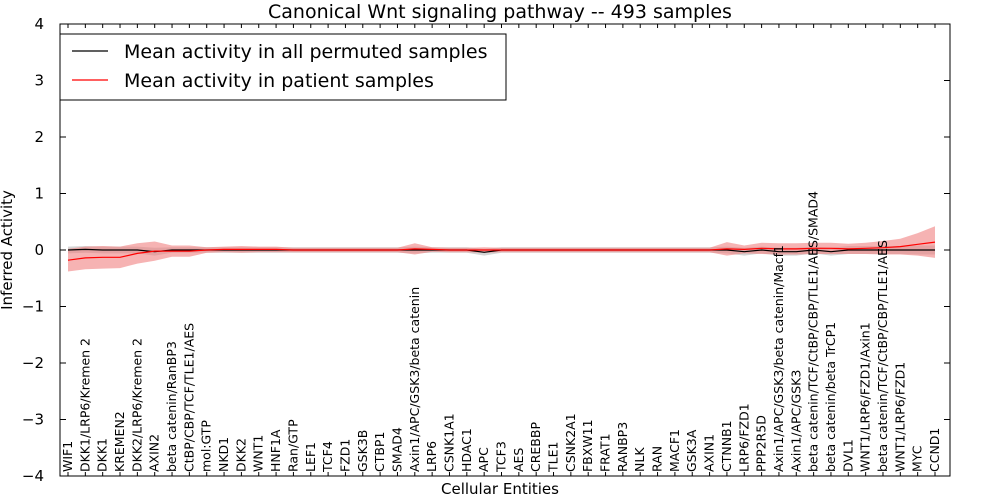 The width and height of the screenshot is (1000, 500). I want to click on x-tick-label: HDAC1, so click(466, 450).